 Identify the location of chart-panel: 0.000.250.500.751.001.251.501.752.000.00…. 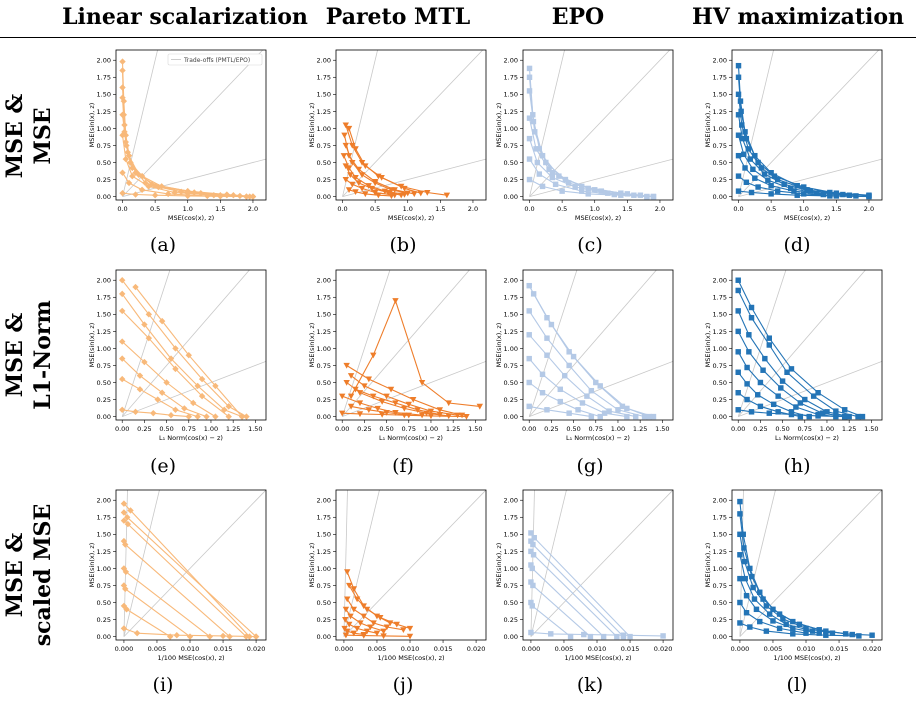
(584, 355).